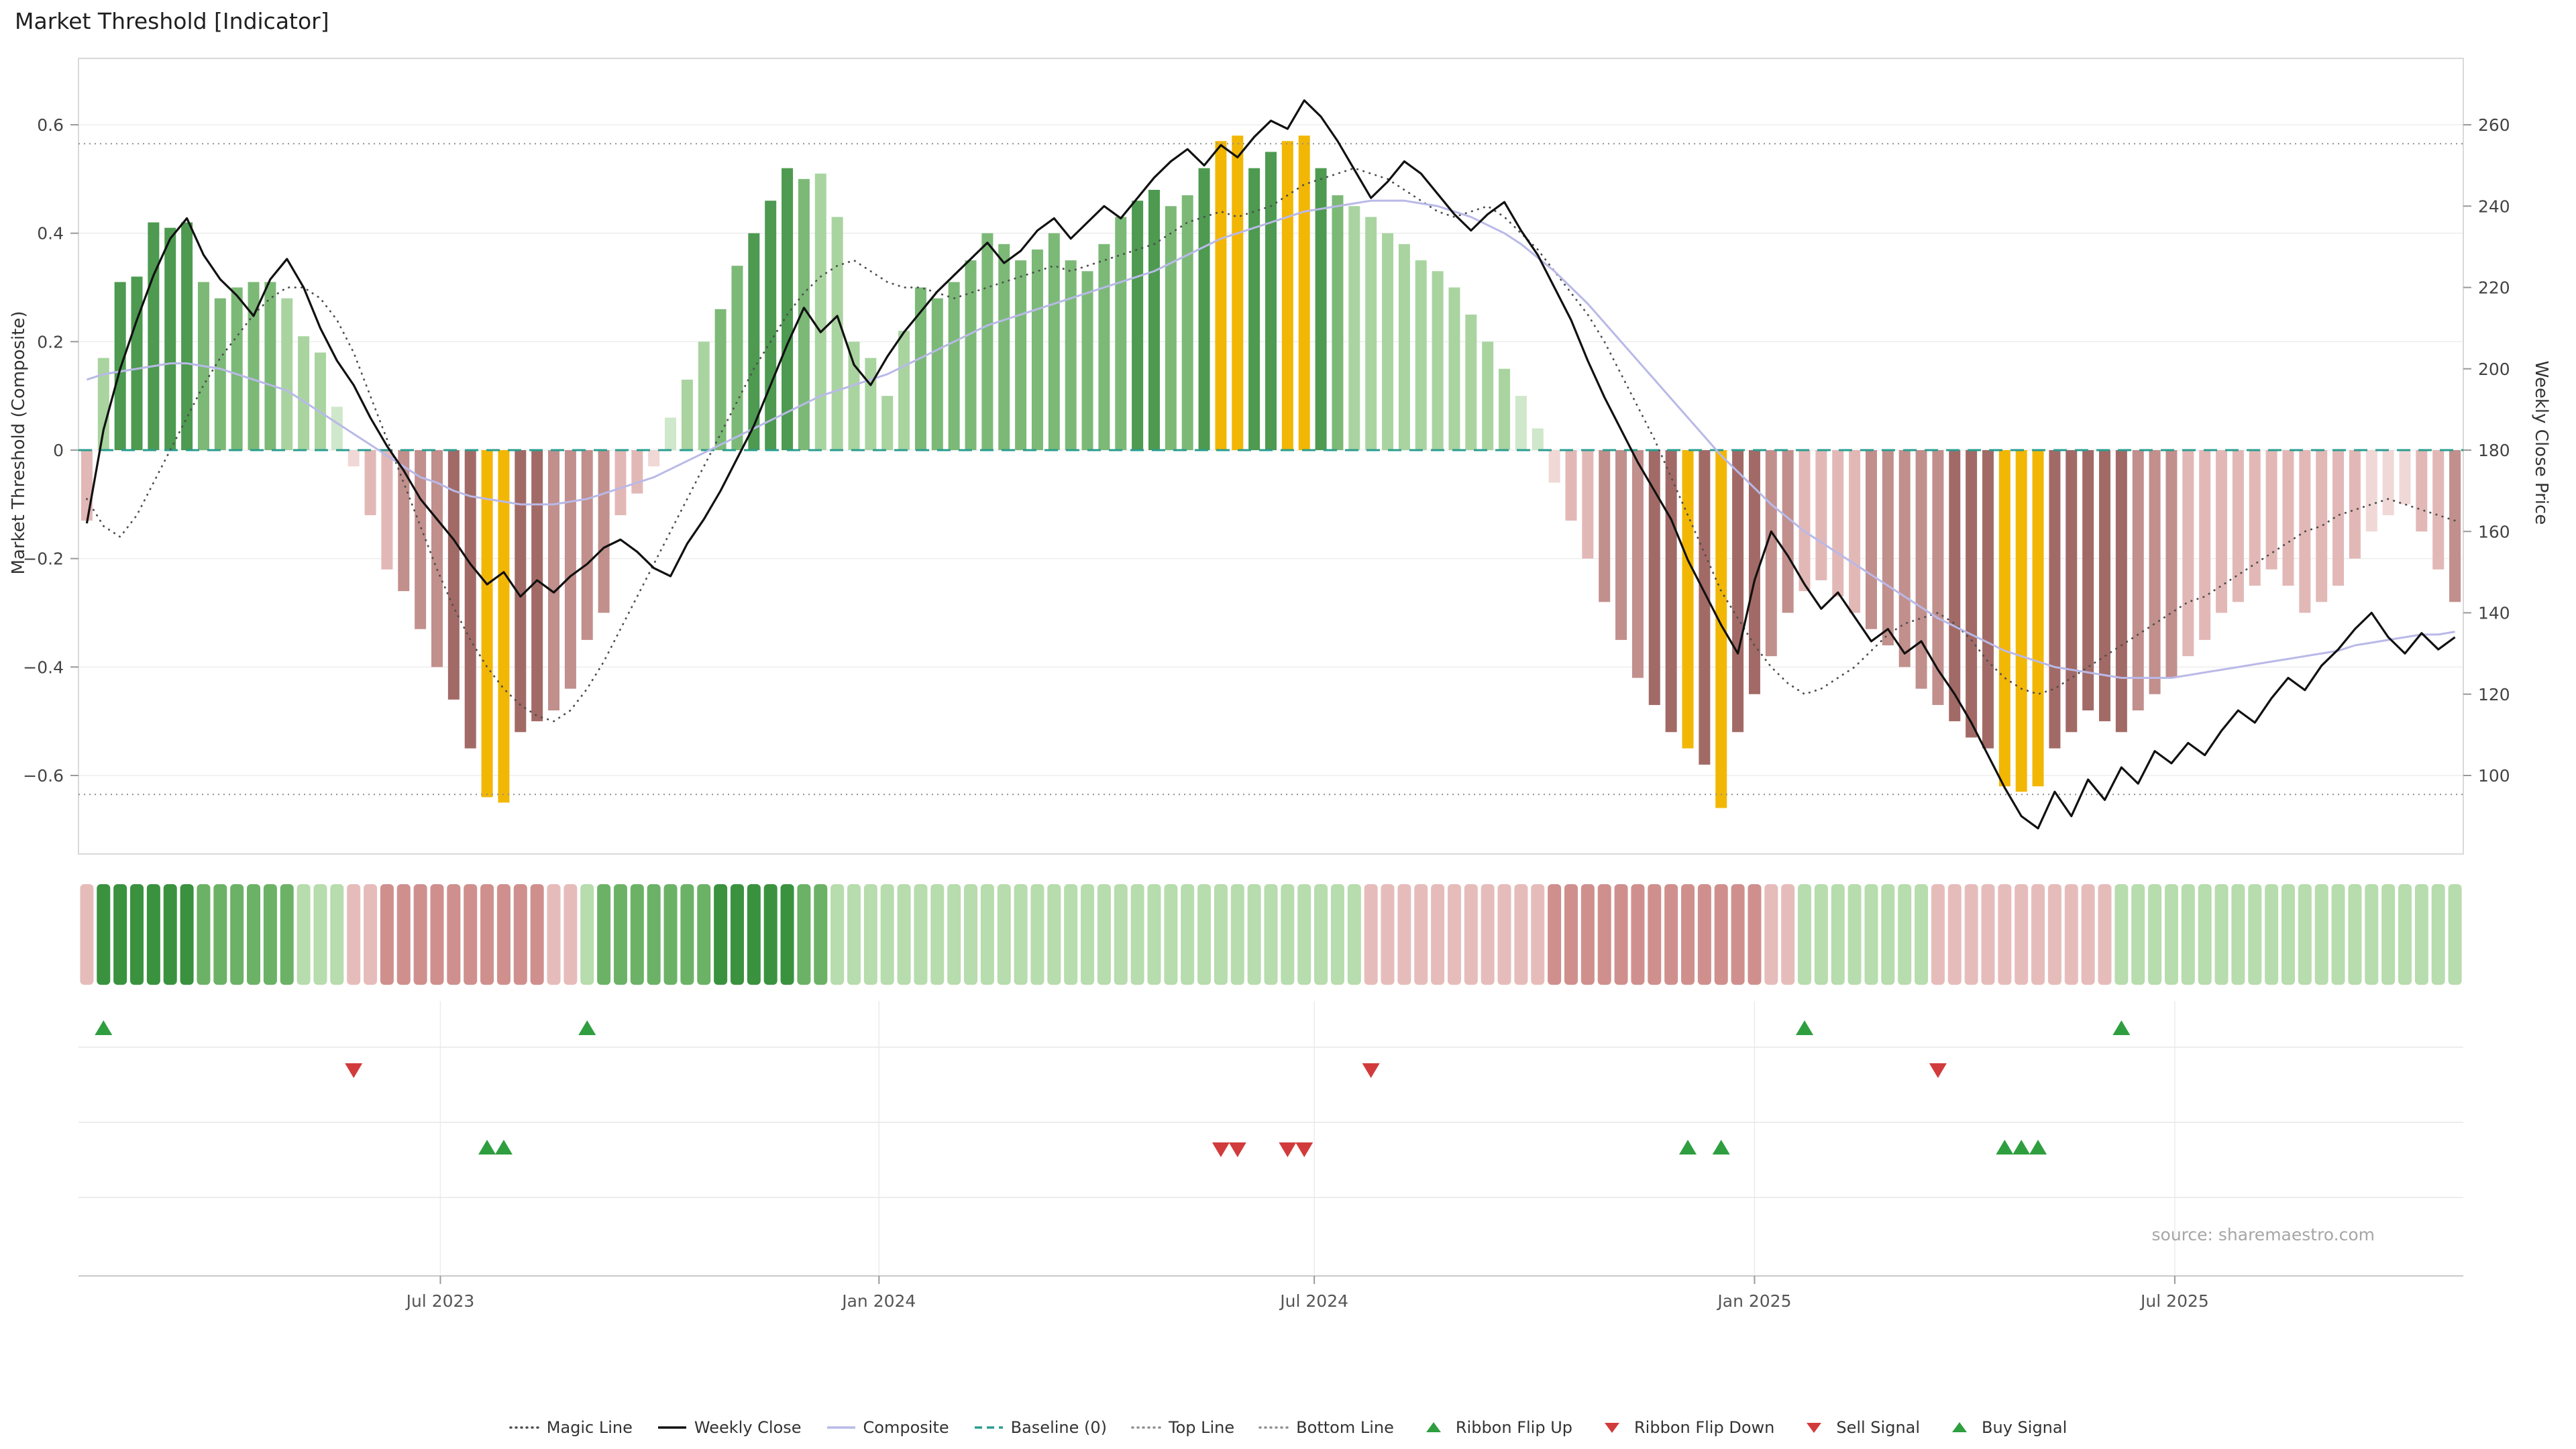  Describe the element at coordinates (1859, 1427) in the screenshot. I see `legend-item-sell-signal: Sell Signal` at that location.